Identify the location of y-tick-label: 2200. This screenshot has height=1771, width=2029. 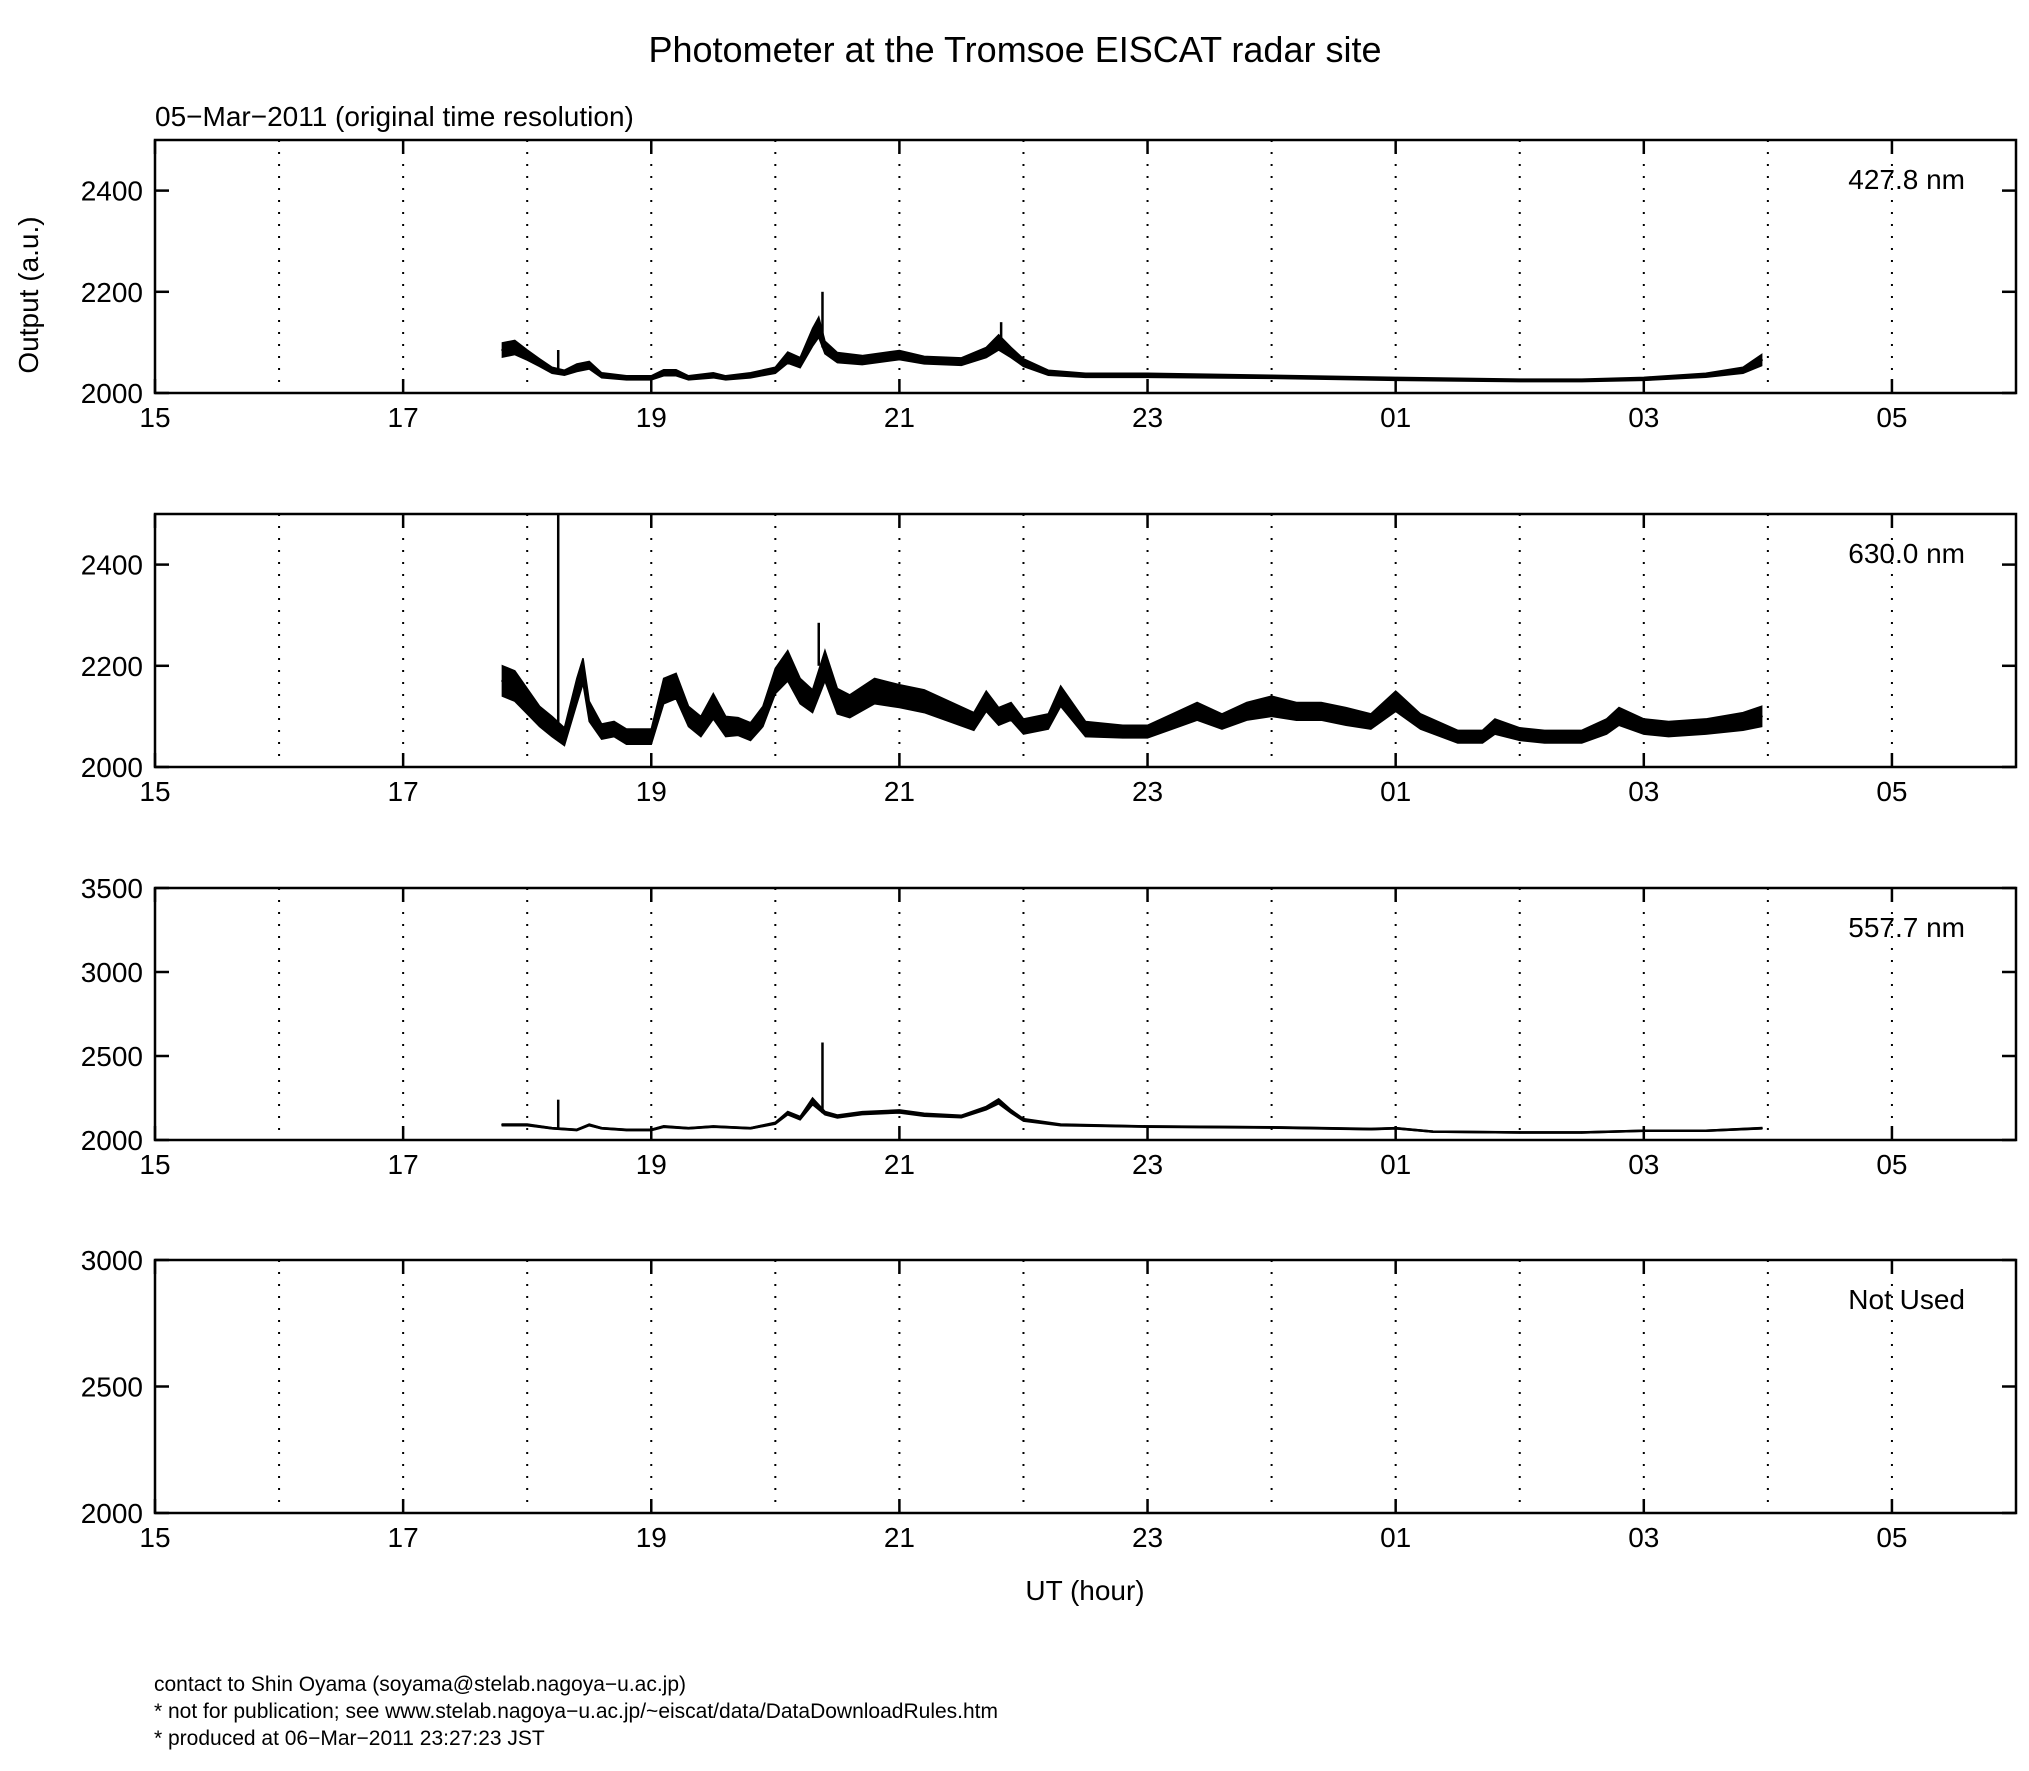
(112, 666).